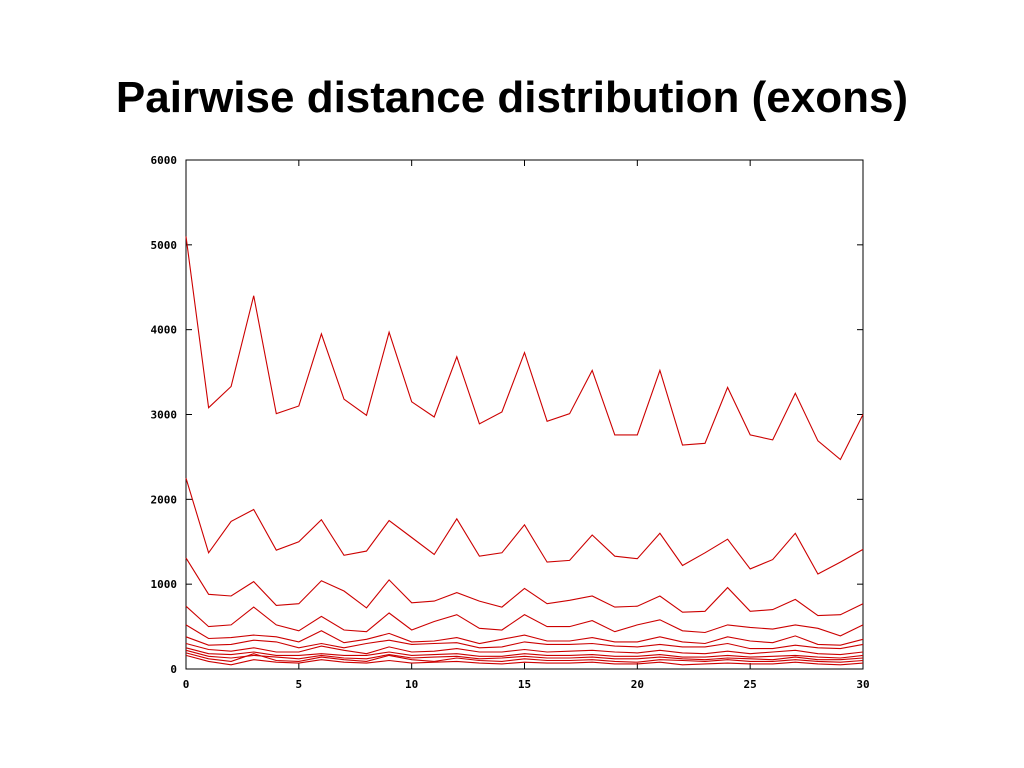 The image size is (1024, 768). Describe the element at coordinates (750, 684) in the screenshot. I see `x-tick-label: 25` at that location.